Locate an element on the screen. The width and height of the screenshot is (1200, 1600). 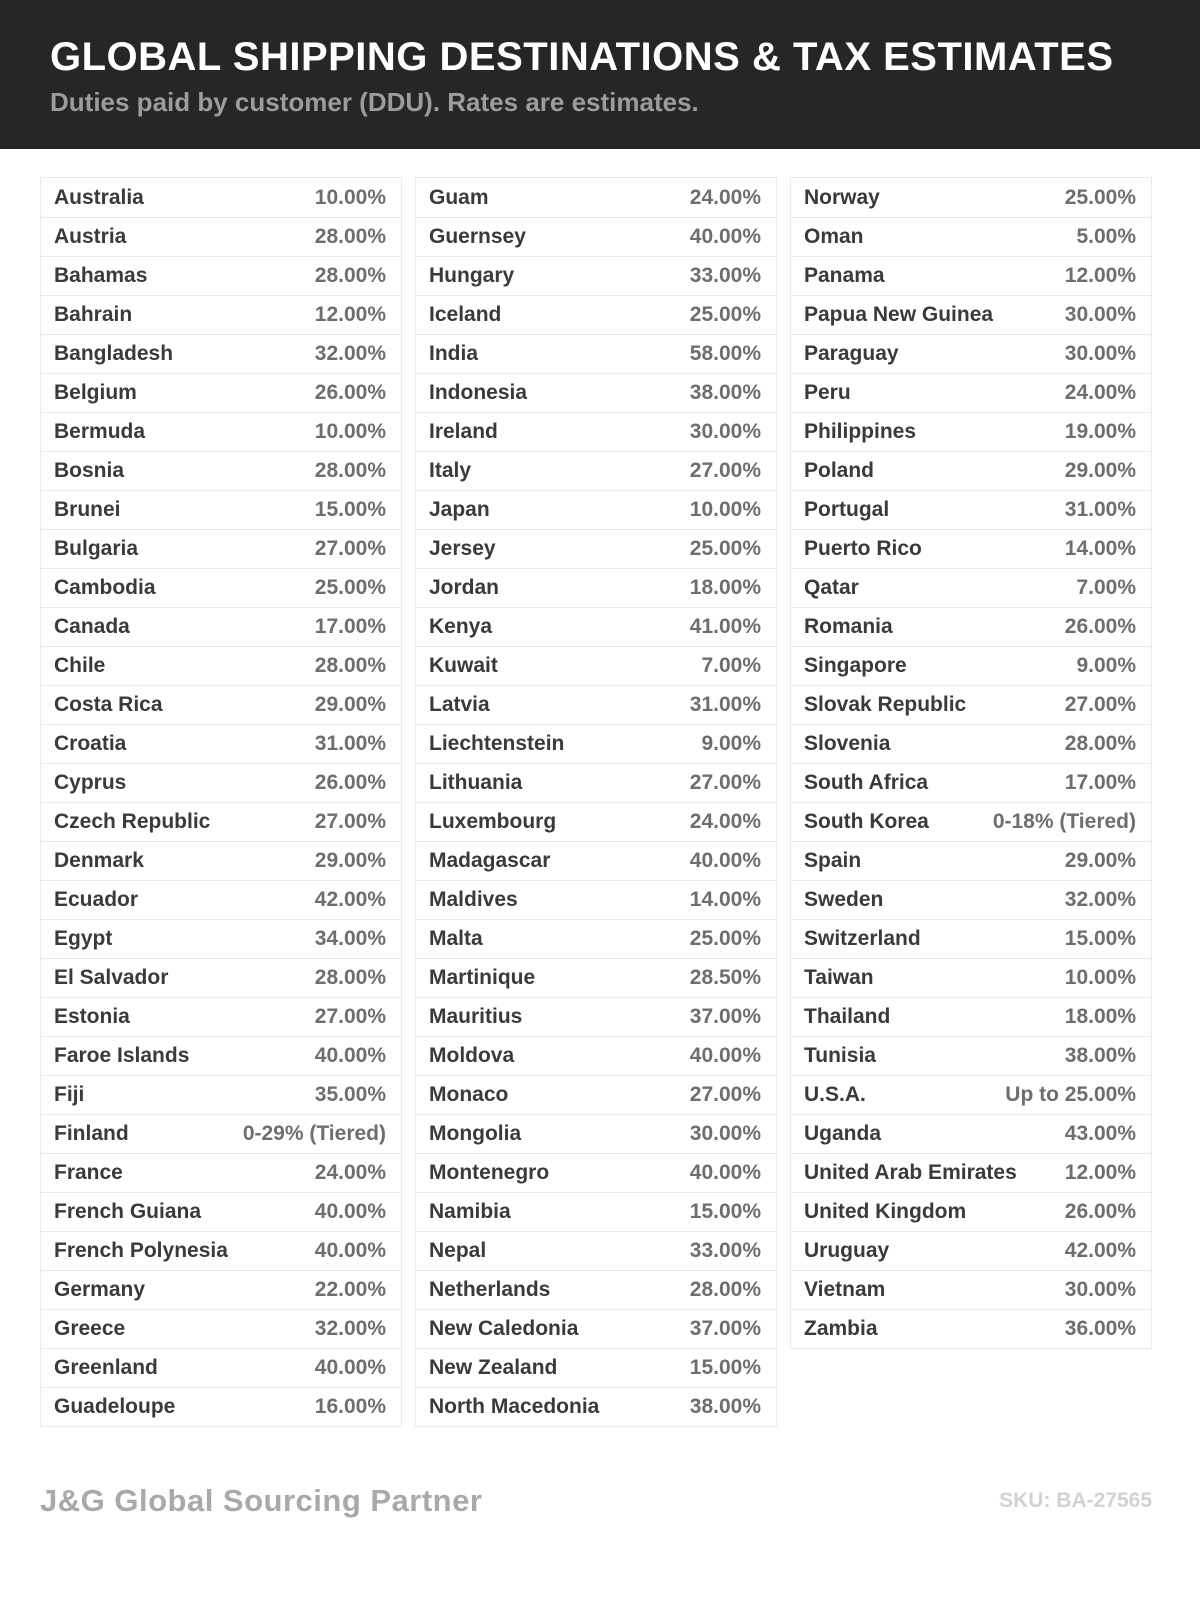
country-name: Kuwait is located at coordinates (463, 665).